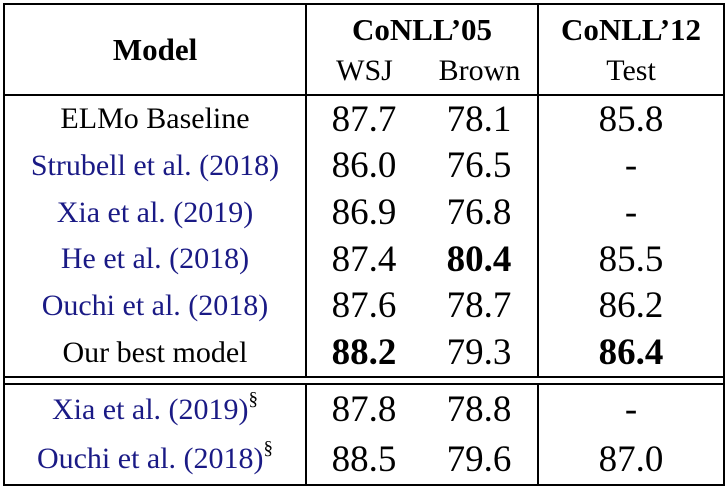  I want to click on citation-link-xia-2019: Xia et al. (2019), so click(155, 212).